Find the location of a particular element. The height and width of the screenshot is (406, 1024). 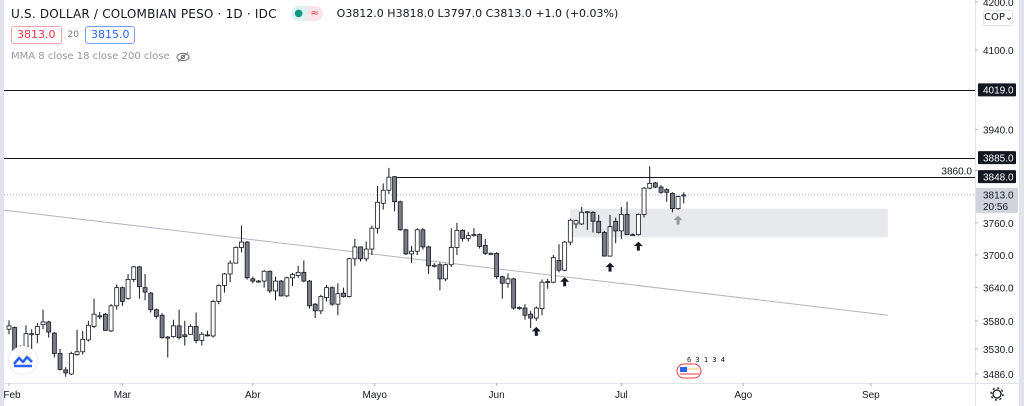

sell-button: 3813.0 is located at coordinates (36, 35).